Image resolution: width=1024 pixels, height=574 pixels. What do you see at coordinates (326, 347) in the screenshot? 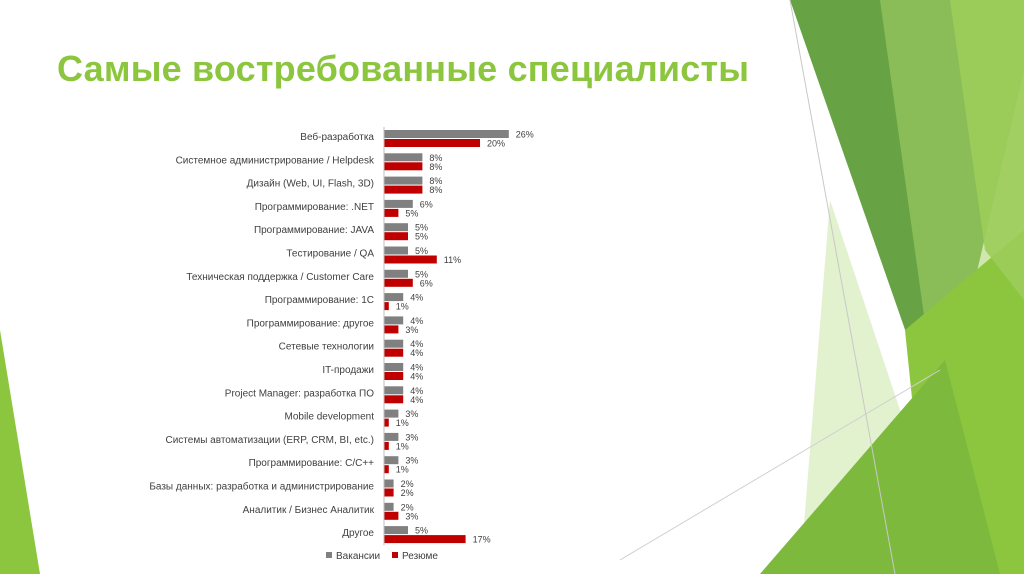
I see `category-label: Сетевые технологии` at bounding box center [326, 347].